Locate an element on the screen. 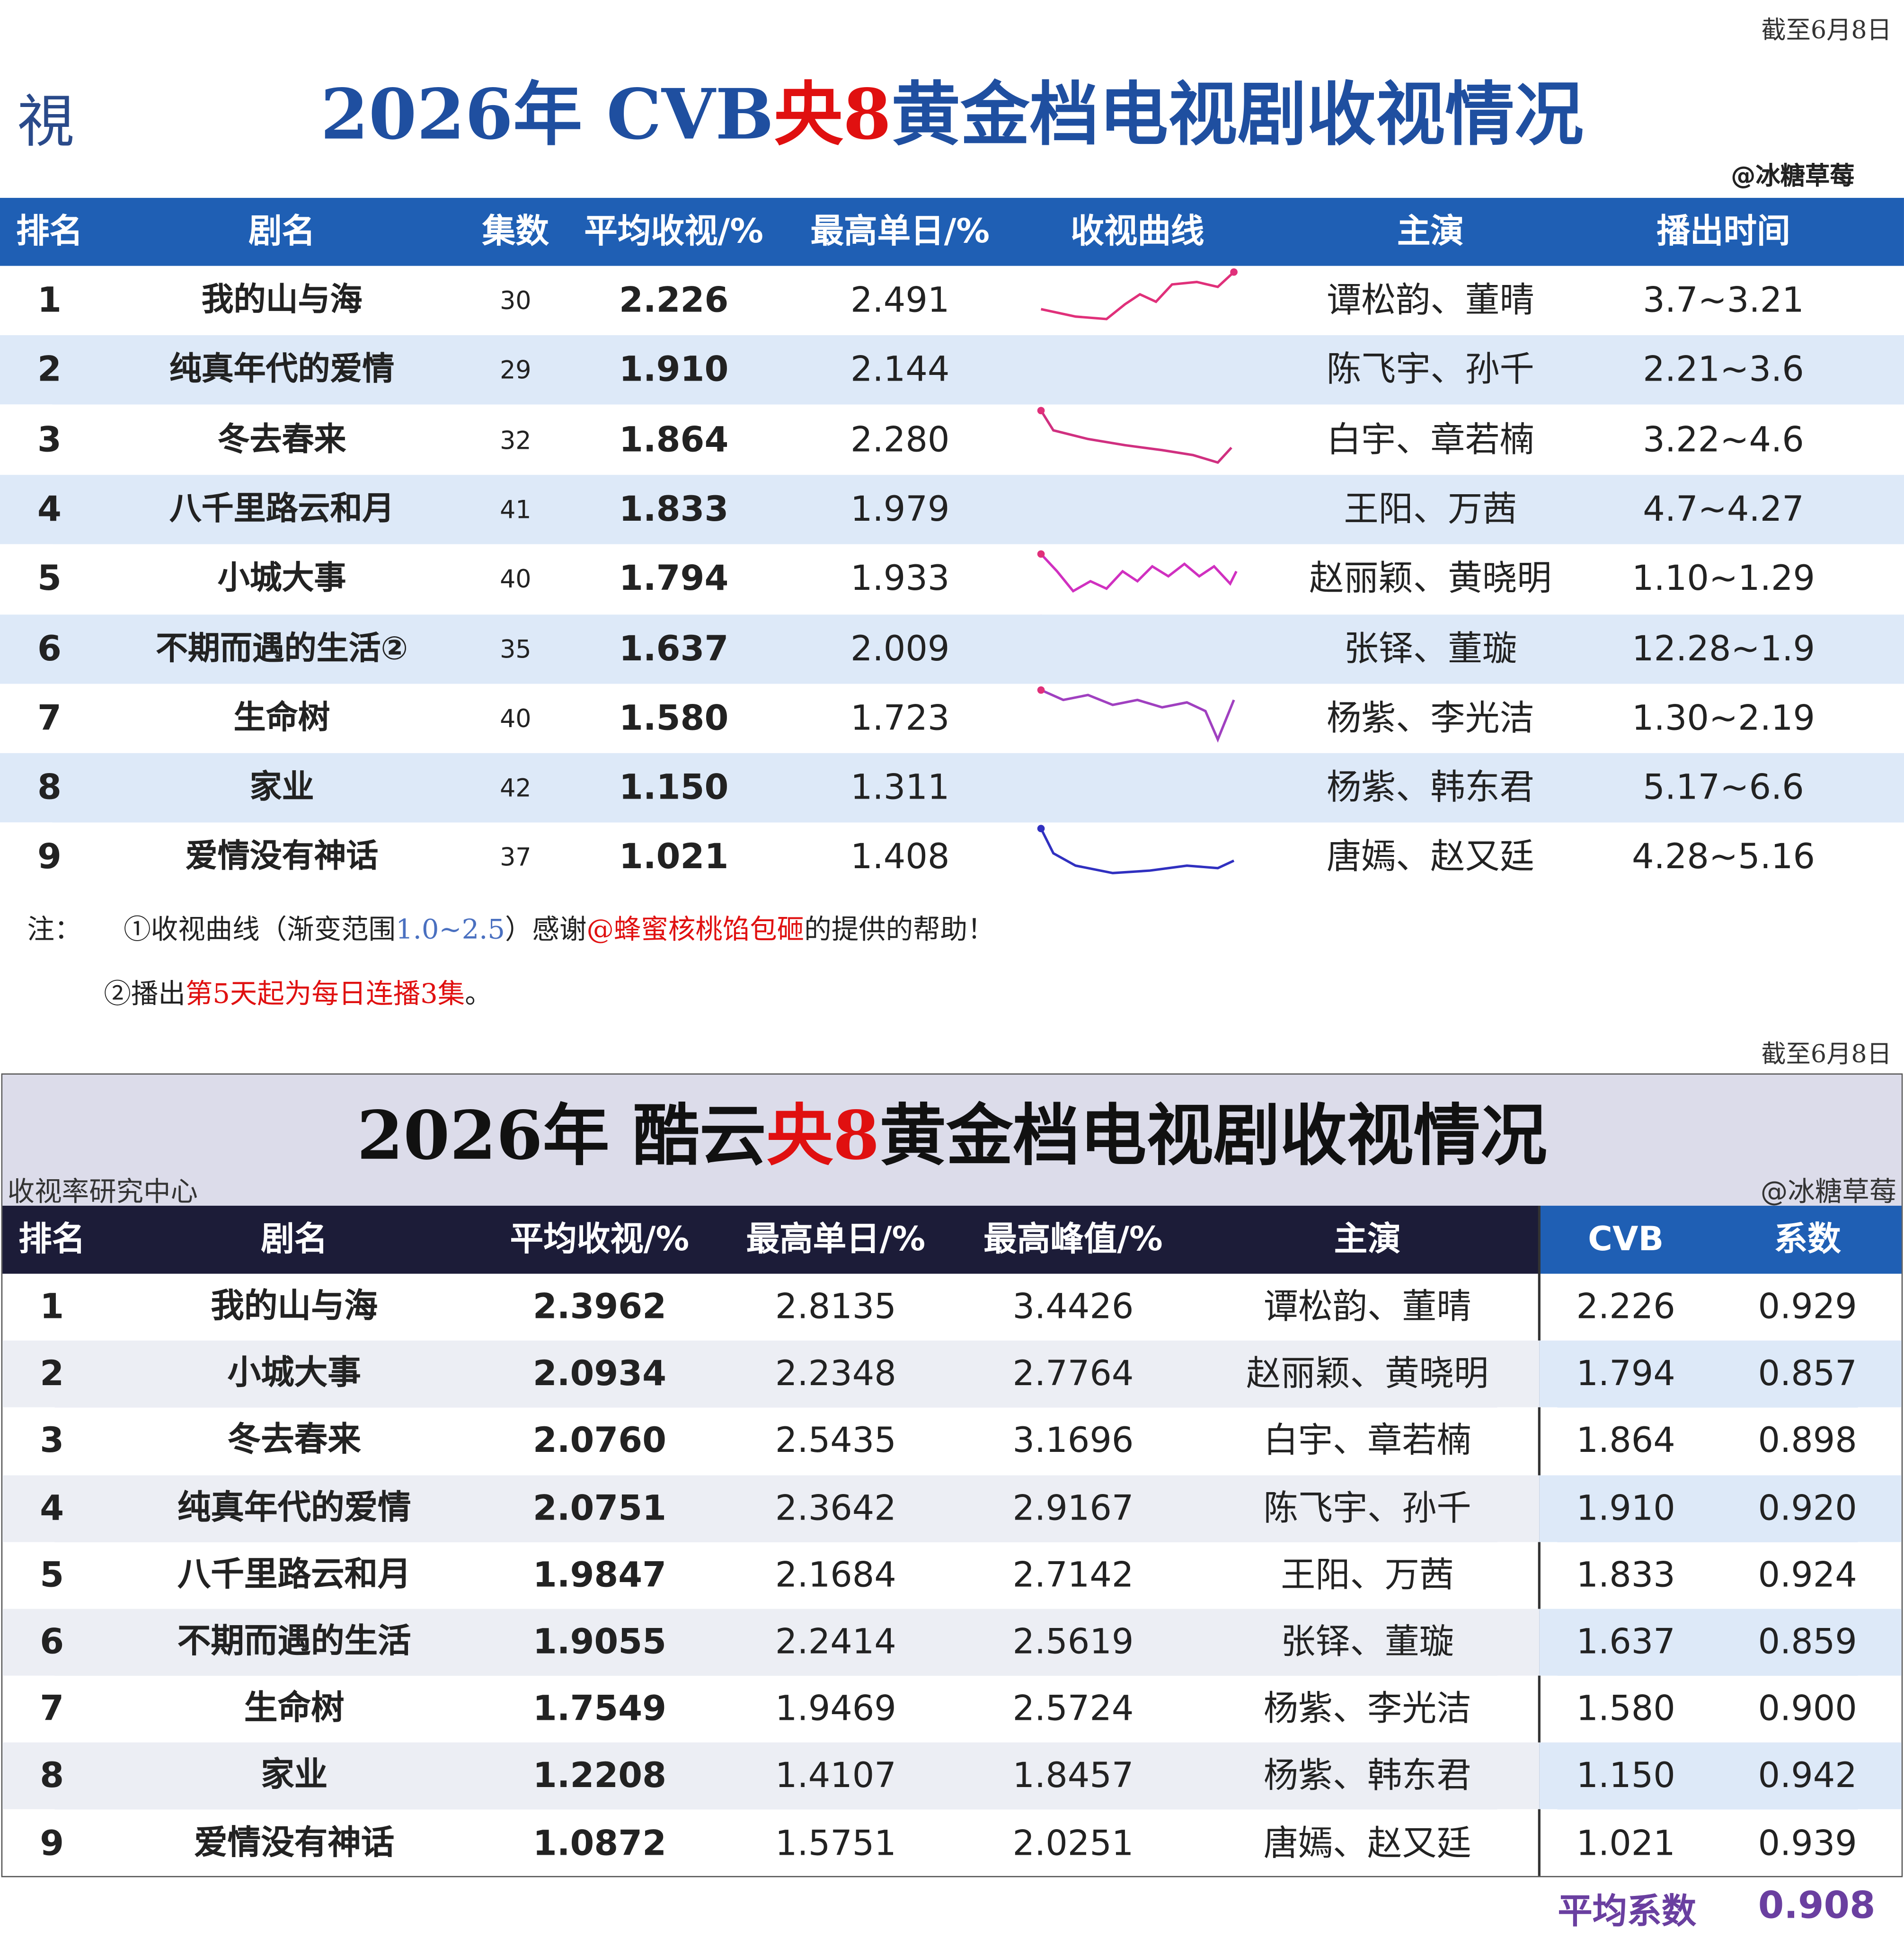  table-cell: 陈飞宇、孙千 is located at coordinates (1367, 1507).